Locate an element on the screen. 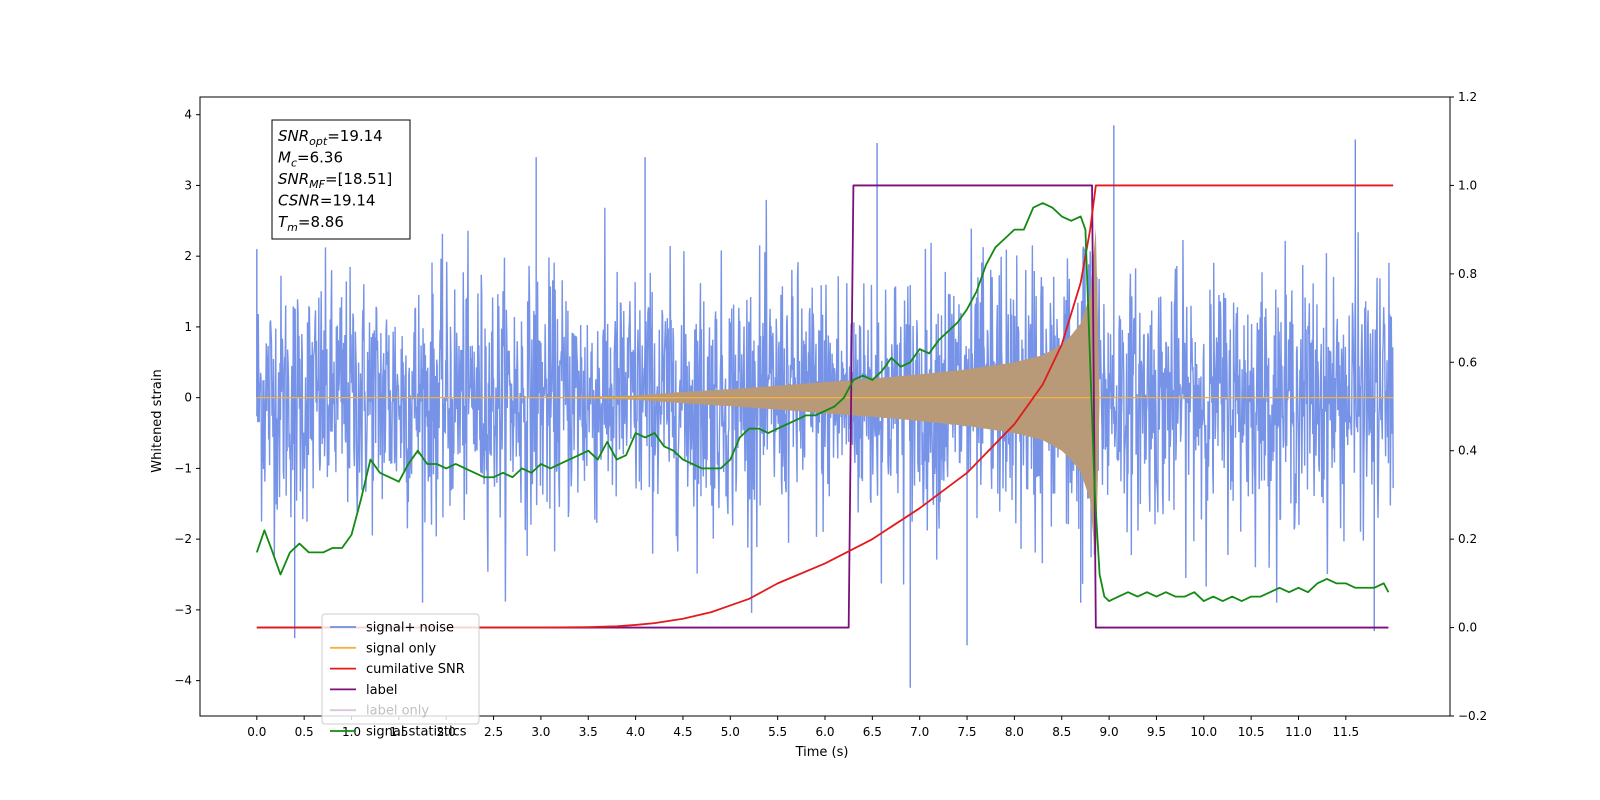  x-tick-label: 8.5 is located at coordinates (1061, 732).